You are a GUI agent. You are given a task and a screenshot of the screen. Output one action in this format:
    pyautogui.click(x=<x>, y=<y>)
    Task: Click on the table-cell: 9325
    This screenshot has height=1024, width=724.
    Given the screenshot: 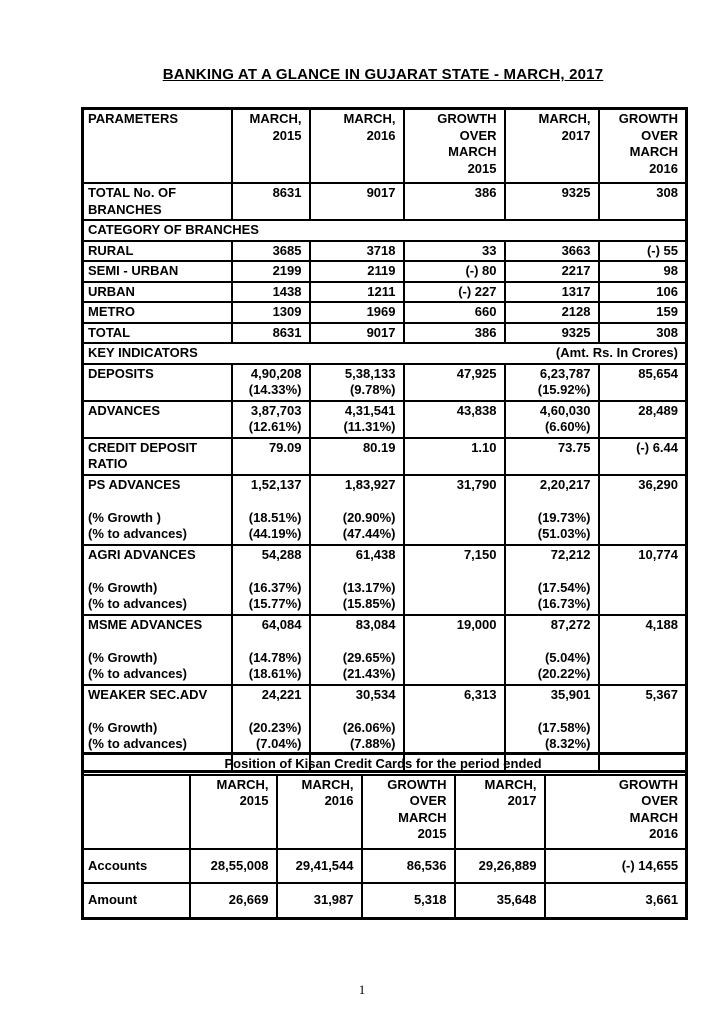 What is the action you would take?
    pyautogui.click(x=551, y=332)
    